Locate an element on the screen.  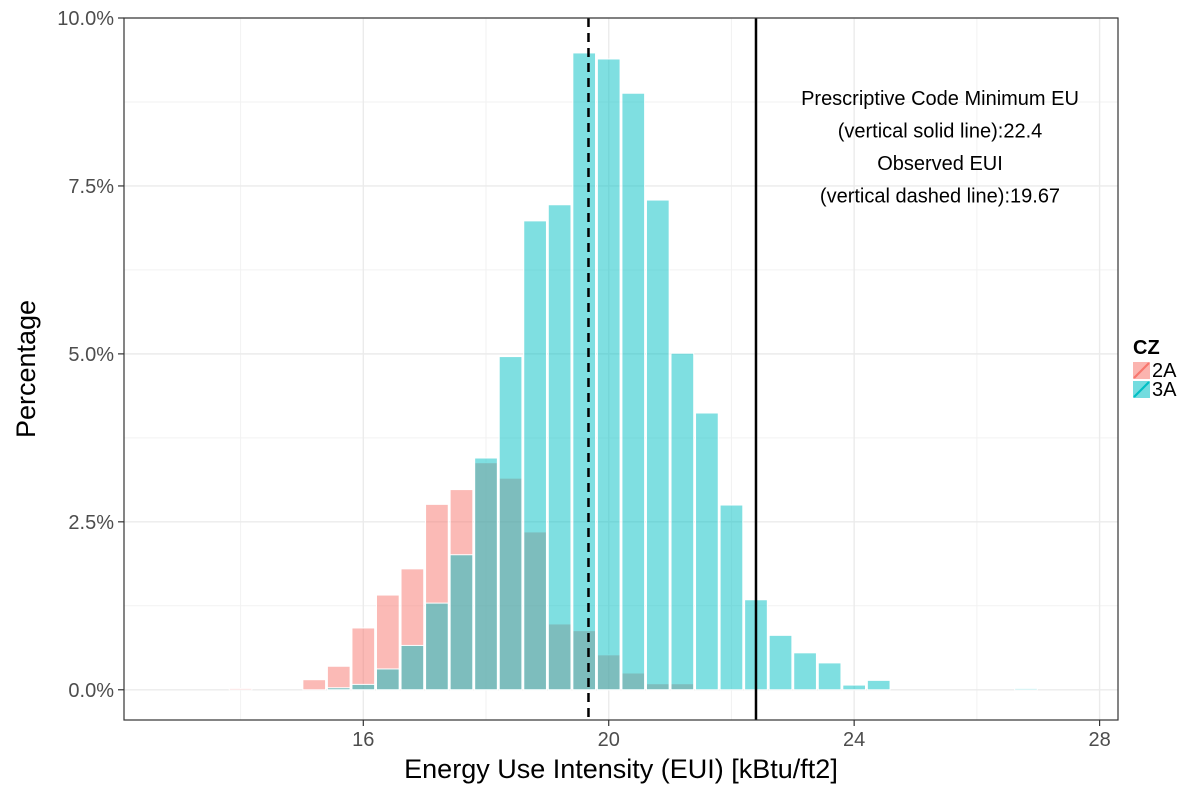
x-tick-label: 16 is located at coordinates (363, 740).